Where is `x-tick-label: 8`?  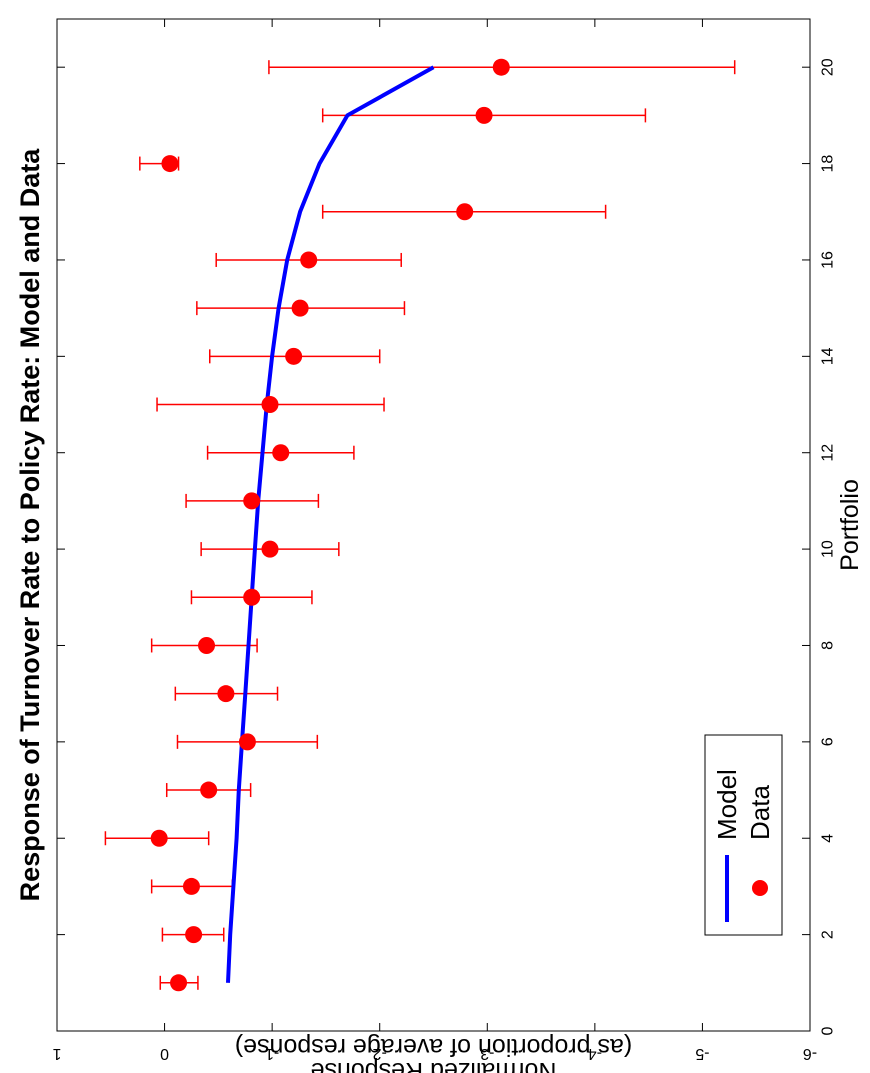 x-tick-label: 8 is located at coordinates (828, 645).